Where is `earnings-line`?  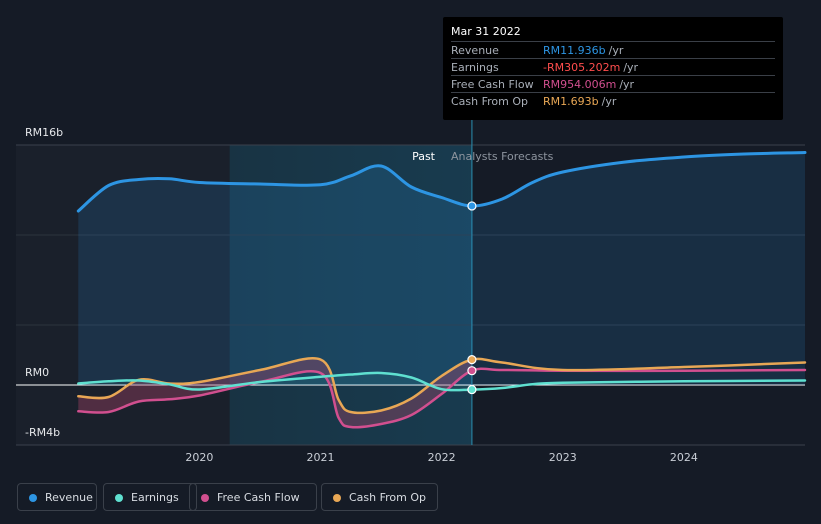 earnings-line is located at coordinates (442, 381).